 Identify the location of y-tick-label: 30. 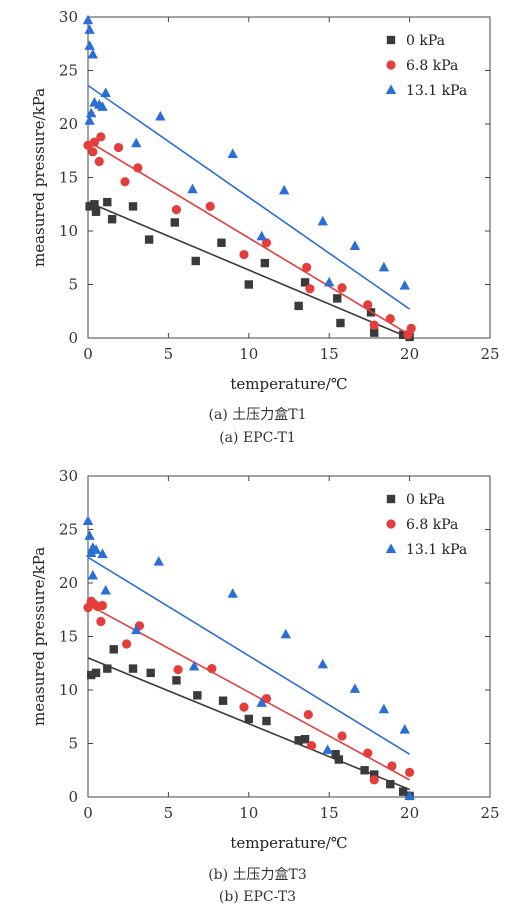
(68, 17).